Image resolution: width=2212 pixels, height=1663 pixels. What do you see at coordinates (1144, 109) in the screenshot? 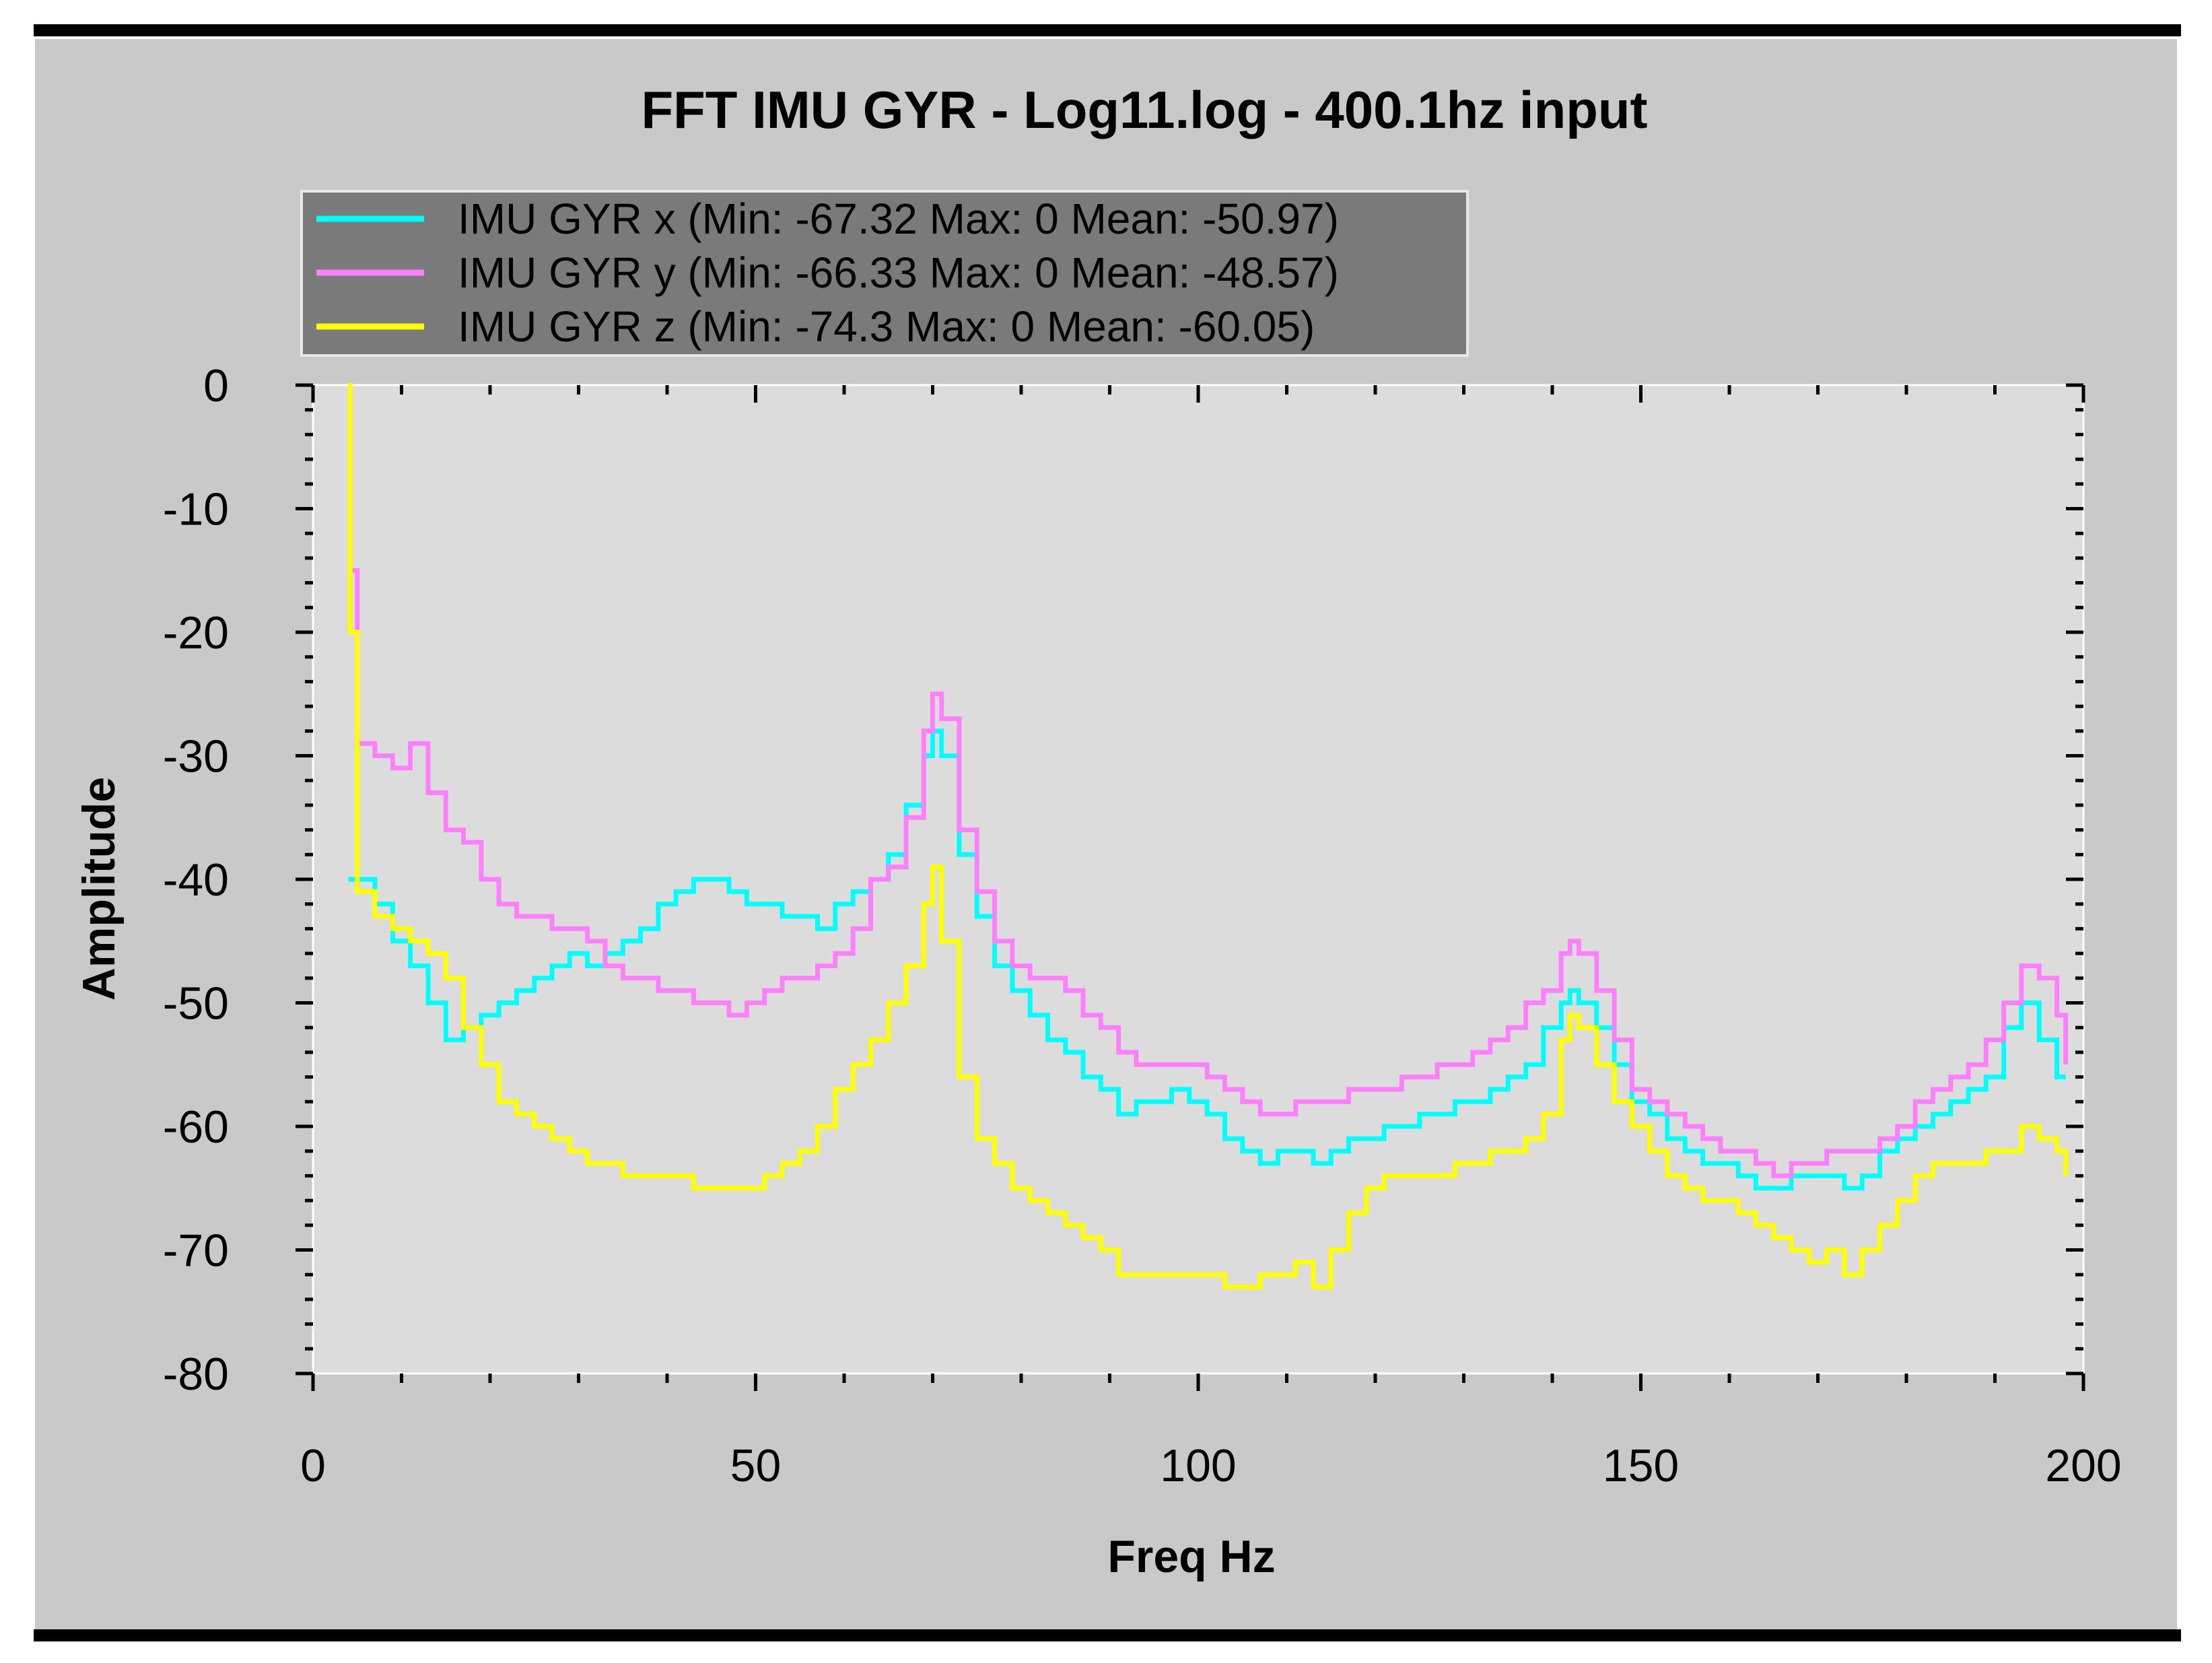
I see `chart-title: FFT IMU GYR - Log11.log - 400.1hz input` at bounding box center [1144, 109].